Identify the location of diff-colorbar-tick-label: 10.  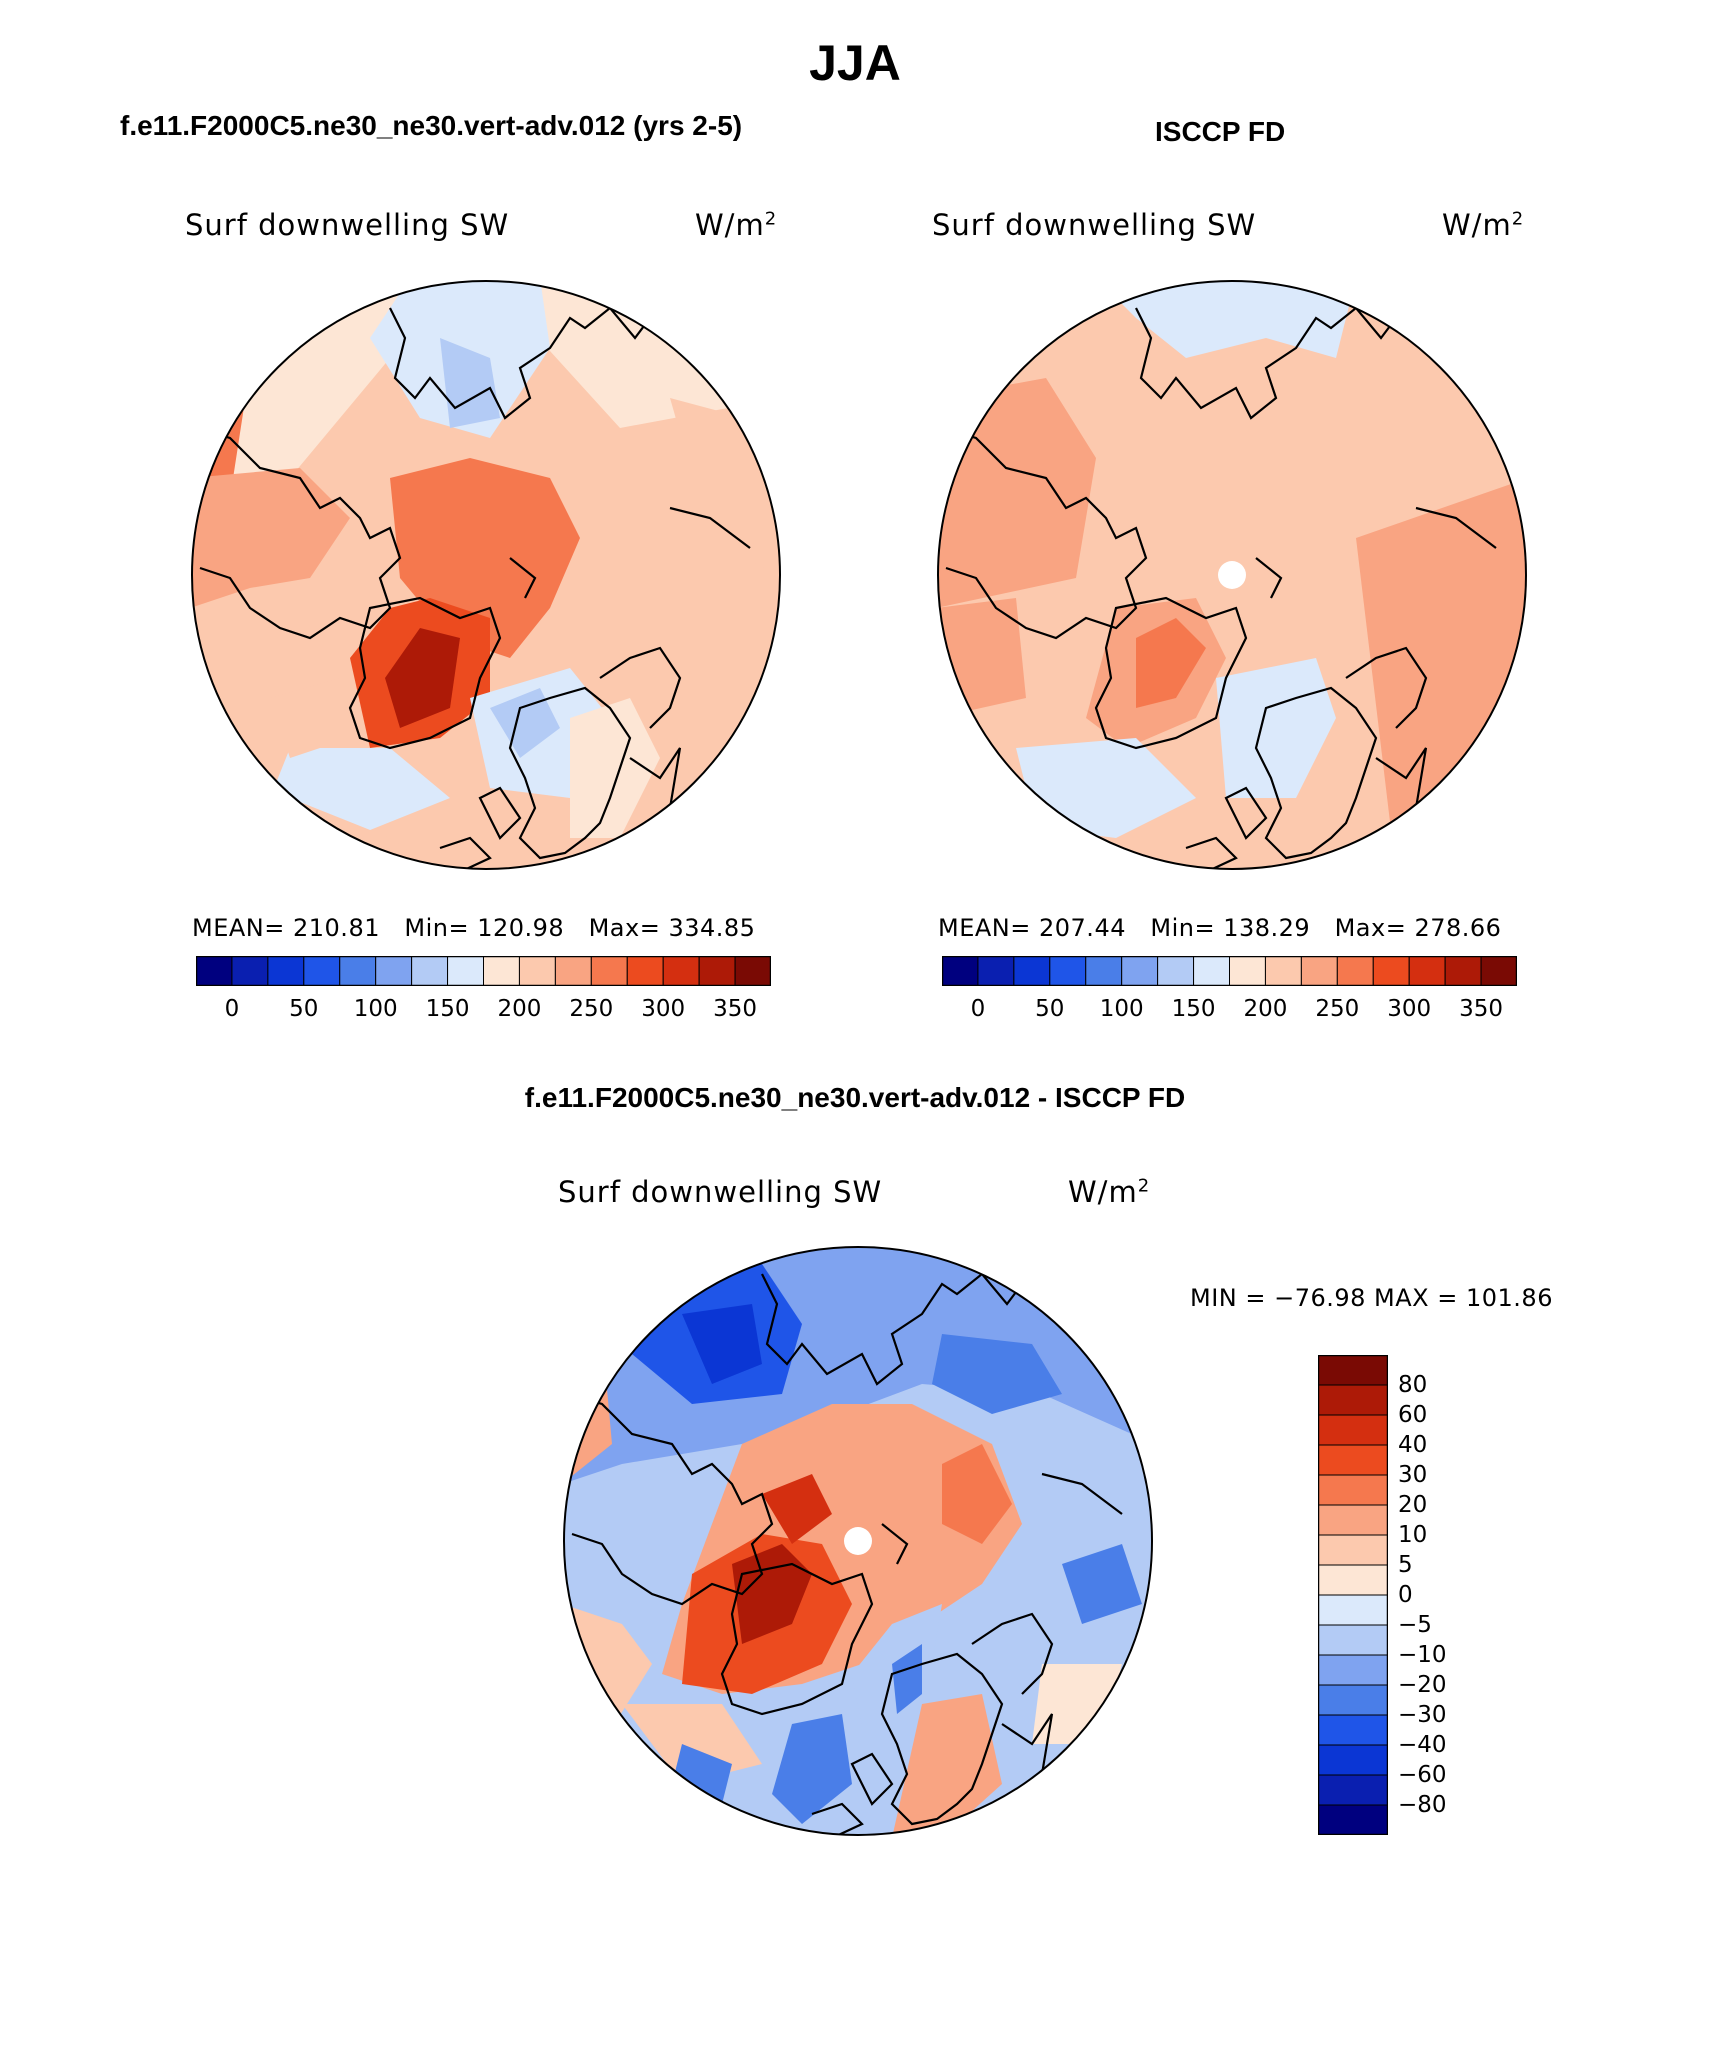
(1413, 1535).